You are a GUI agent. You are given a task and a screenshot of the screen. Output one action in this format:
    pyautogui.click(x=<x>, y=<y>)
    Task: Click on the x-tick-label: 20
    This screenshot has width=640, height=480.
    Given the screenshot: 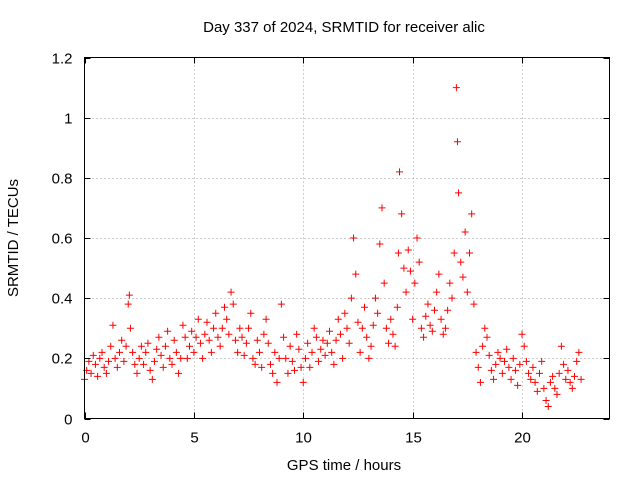 What is the action you would take?
    pyautogui.click(x=522, y=438)
    